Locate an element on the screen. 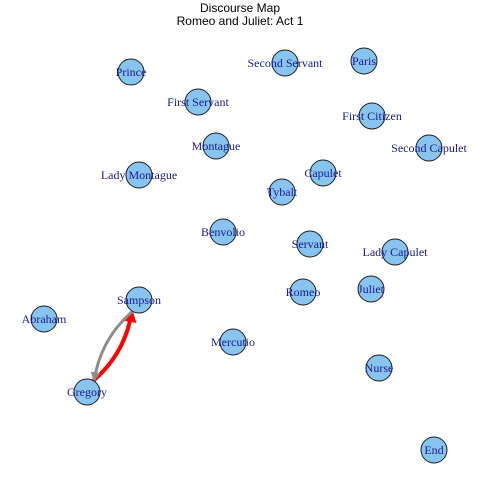 This screenshot has height=480, width=480. node-label-sampson: Sampson is located at coordinates (139, 300).